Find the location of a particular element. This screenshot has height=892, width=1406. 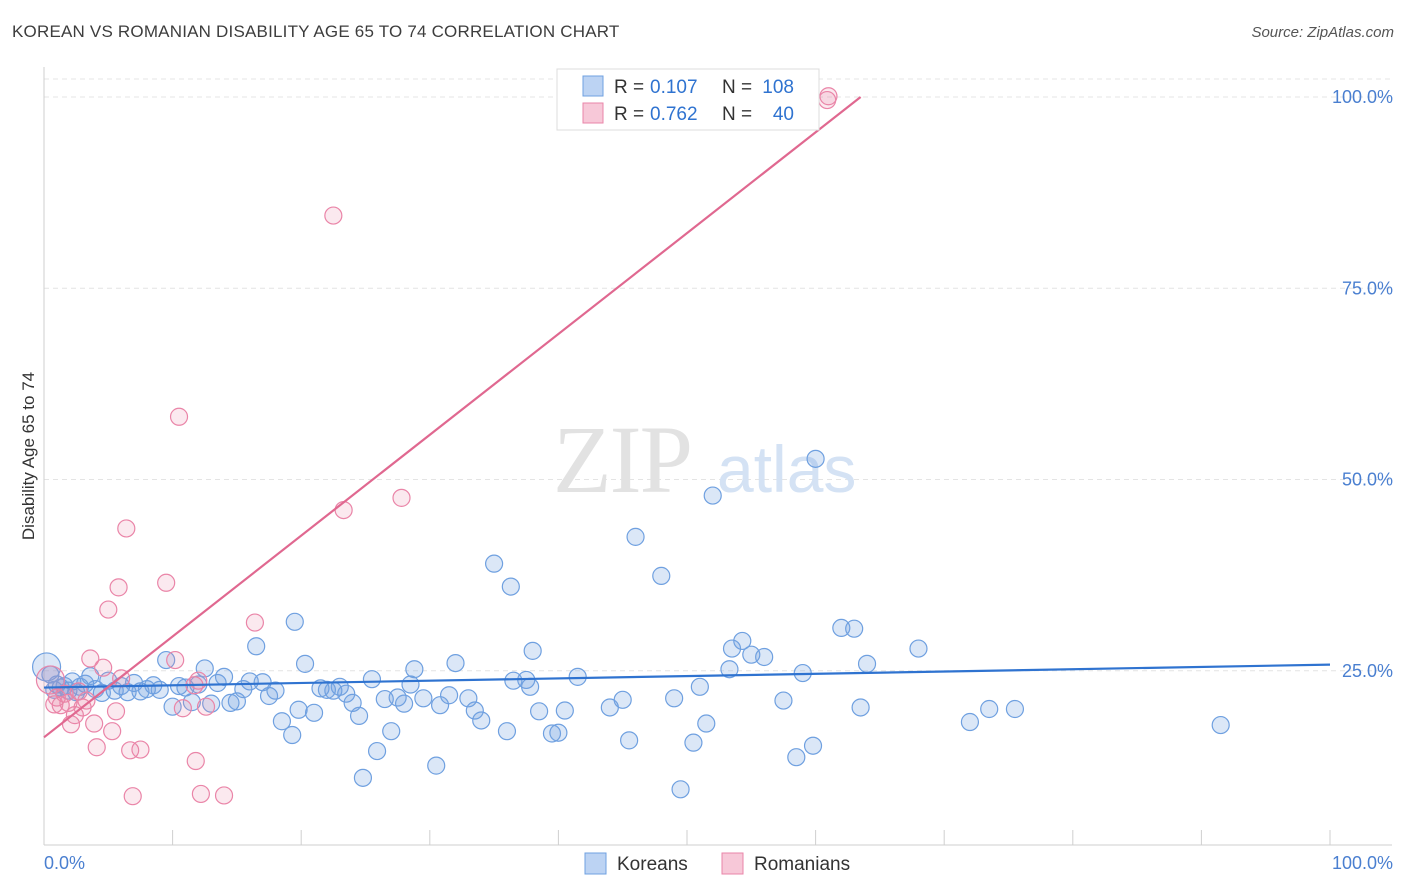

y-tick-labels: 25.0% 50.0% 75.0% 100.0% is located at coordinates (1362, 384).